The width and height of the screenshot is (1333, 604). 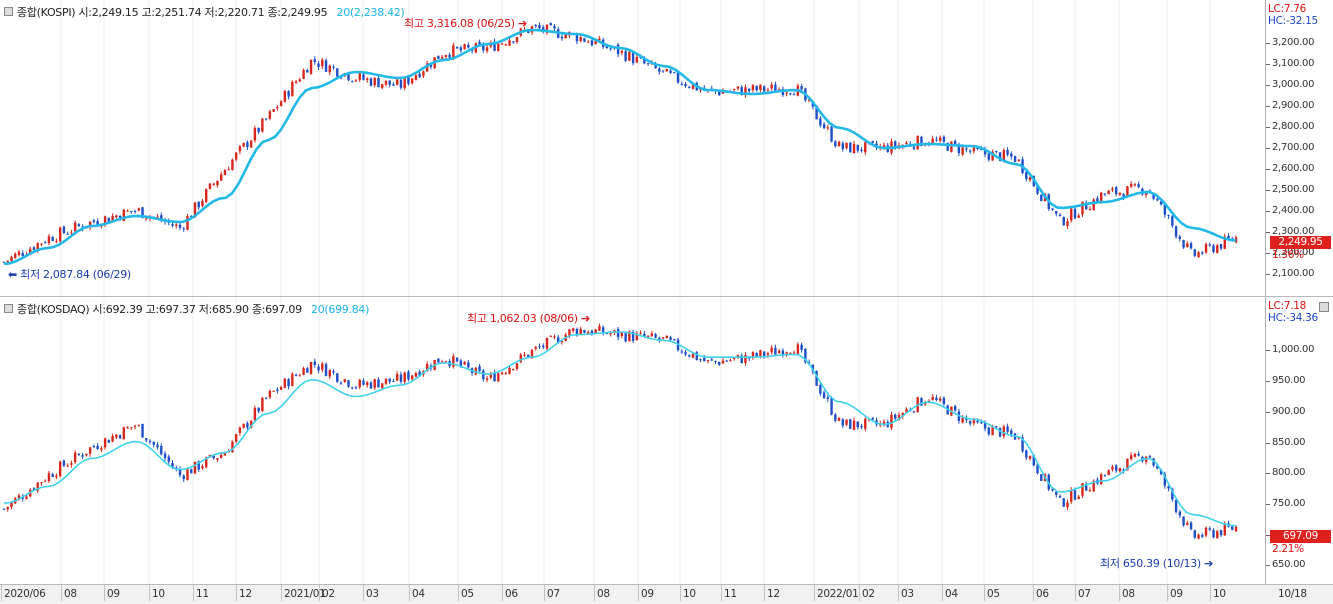 What do you see at coordinates (23, 593) in the screenshot?
I see `x-axis-label: 2020/06` at bounding box center [23, 593].